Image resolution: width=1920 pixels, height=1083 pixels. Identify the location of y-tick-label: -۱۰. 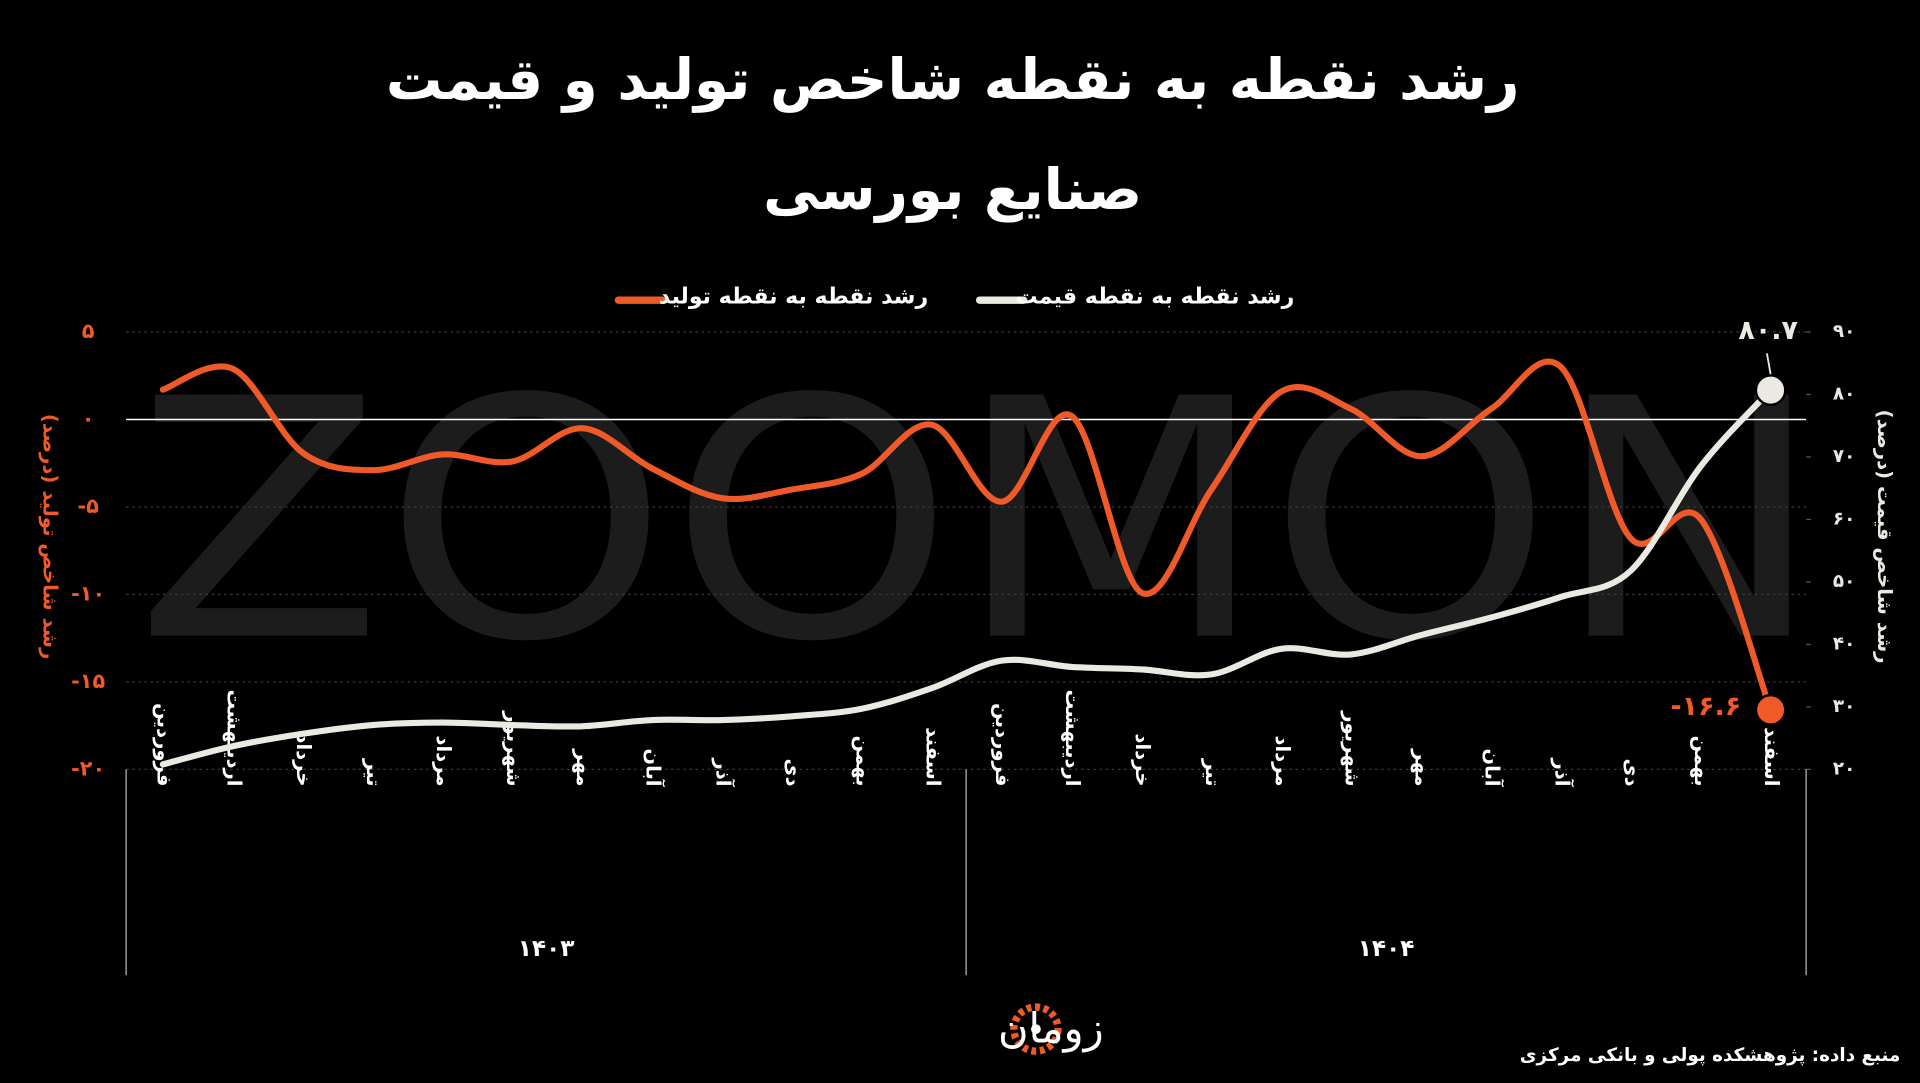
(88, 593).